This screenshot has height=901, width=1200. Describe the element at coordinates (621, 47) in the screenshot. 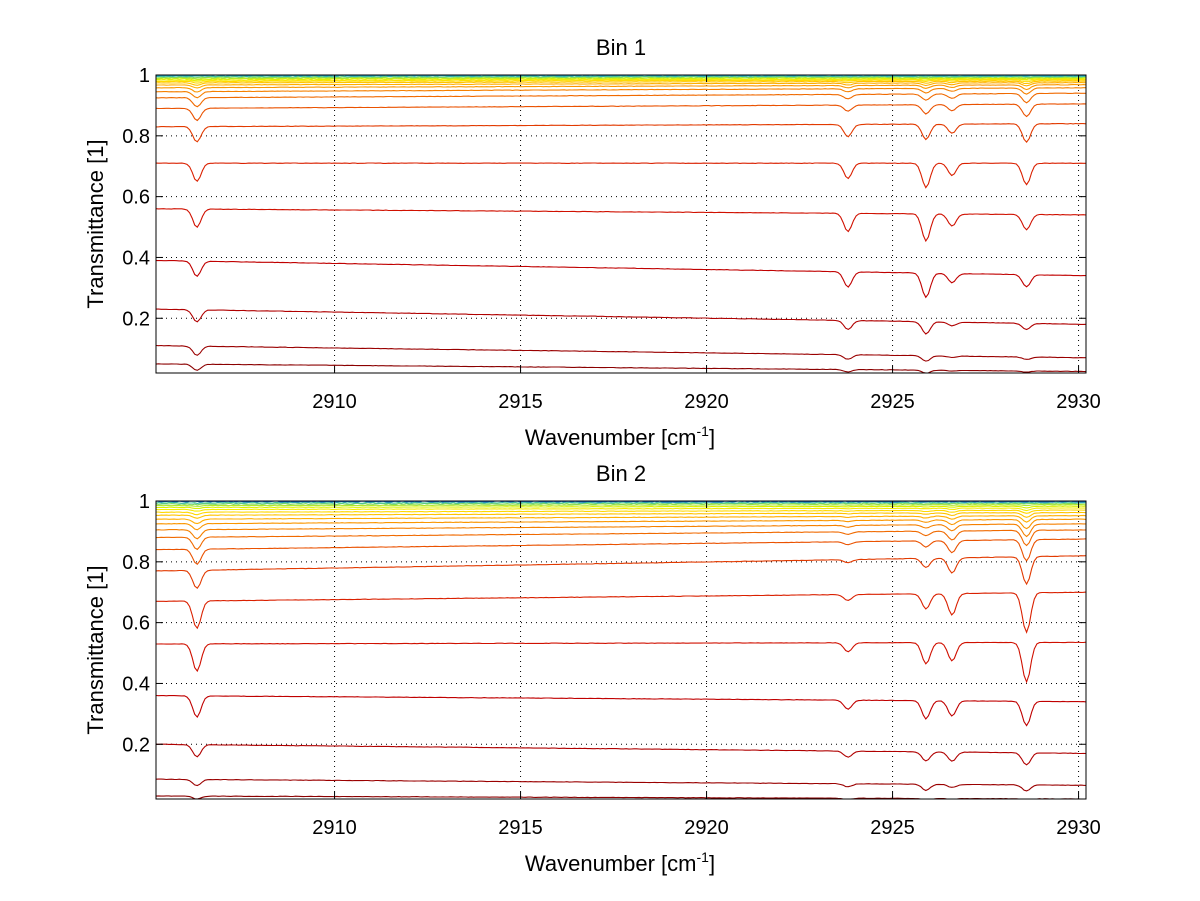

I see `subplot-title: Bin 1` at that location.